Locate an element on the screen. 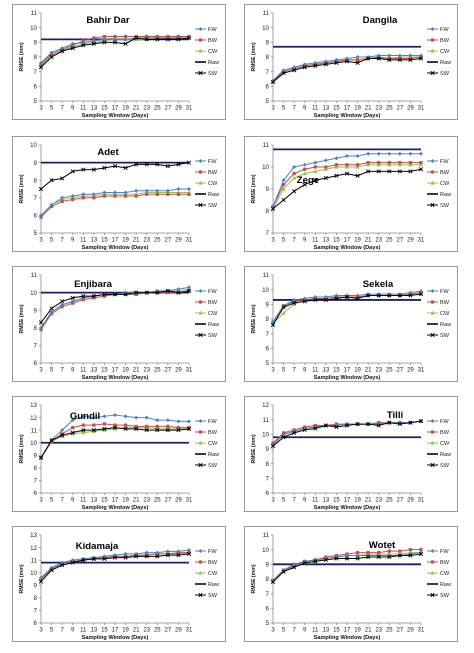 The width and height of the screenshot is (474, 653). legend-label: CW is located at coordinates (213, 574).